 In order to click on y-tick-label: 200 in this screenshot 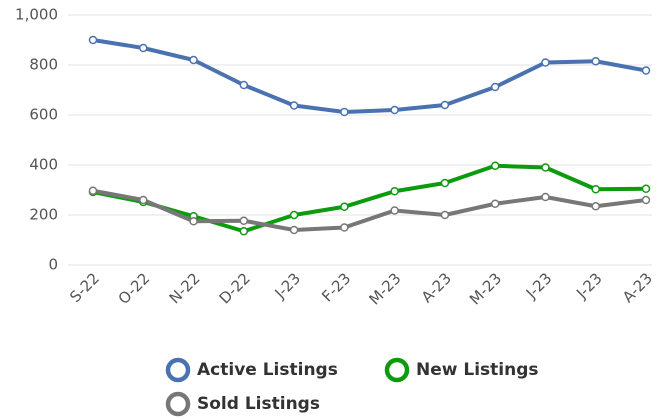, I will do `click(43, 215)`.